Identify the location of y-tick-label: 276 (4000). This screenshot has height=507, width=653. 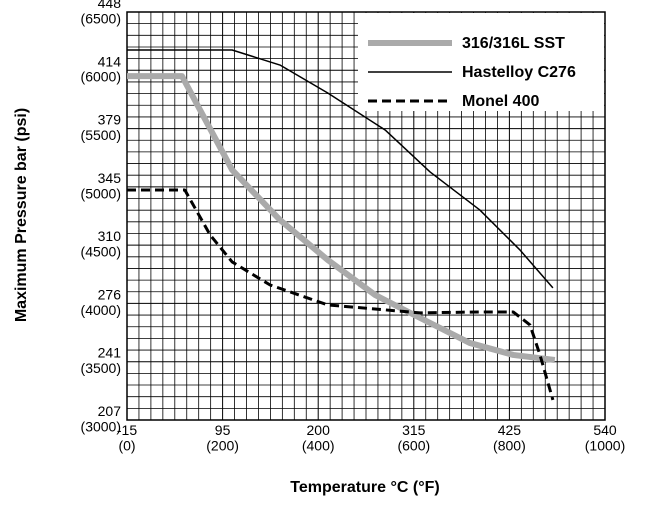
(101, 301).